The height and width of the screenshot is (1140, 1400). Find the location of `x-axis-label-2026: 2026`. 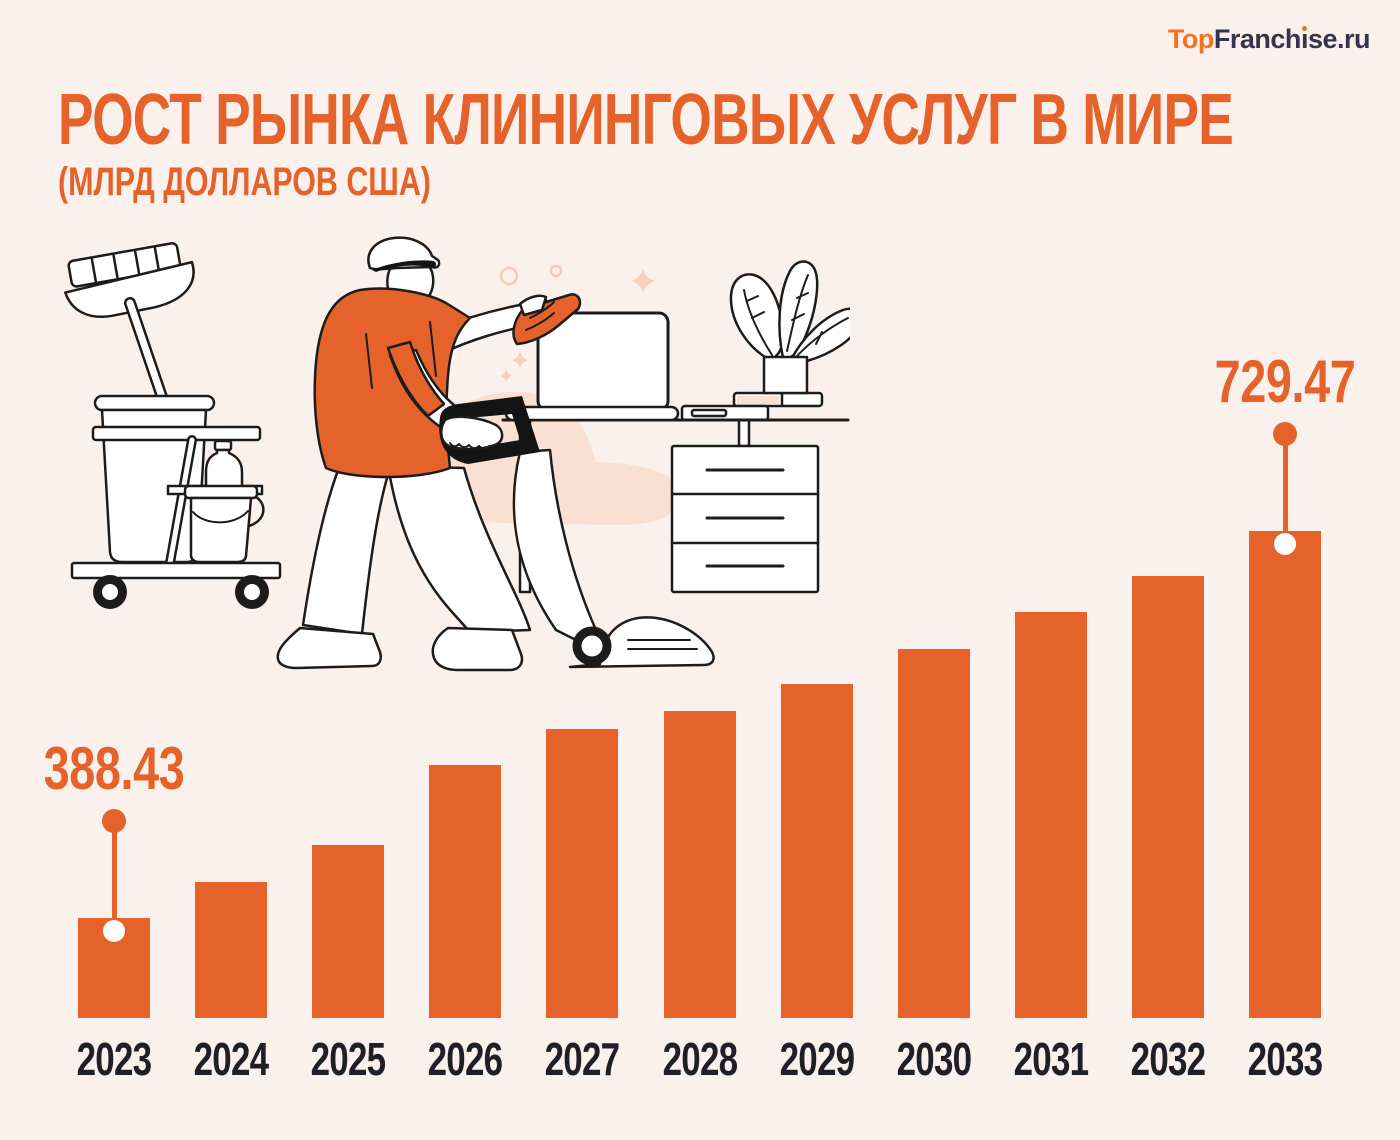

x-axis-label-2026: 2026 is located at coordinates (465, 1059).